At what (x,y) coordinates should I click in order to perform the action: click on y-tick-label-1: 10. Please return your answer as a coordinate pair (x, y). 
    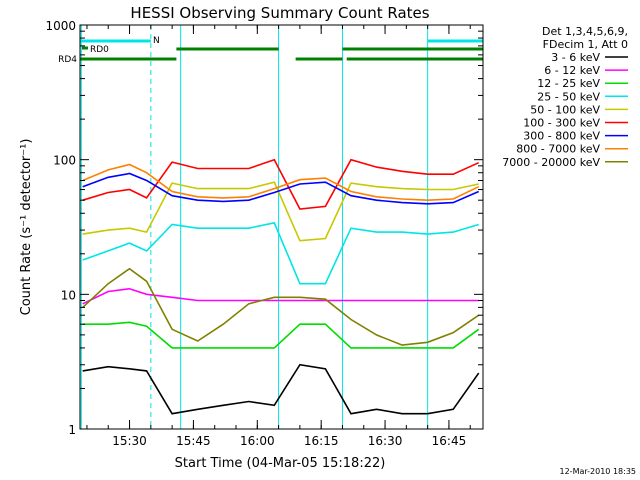
    Looking at the image, I should click on (68, 295).